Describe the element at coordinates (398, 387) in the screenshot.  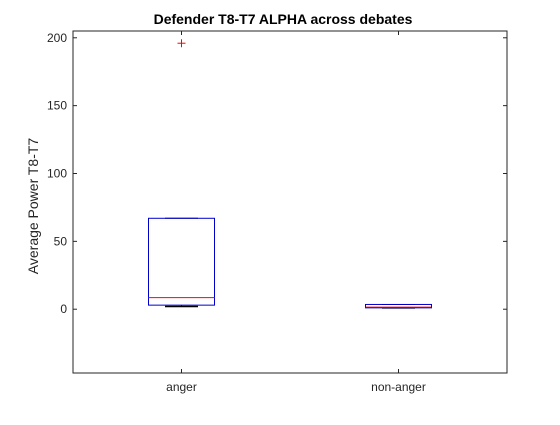
I see `x-tick-label-non-anger: non-anger` at that location.